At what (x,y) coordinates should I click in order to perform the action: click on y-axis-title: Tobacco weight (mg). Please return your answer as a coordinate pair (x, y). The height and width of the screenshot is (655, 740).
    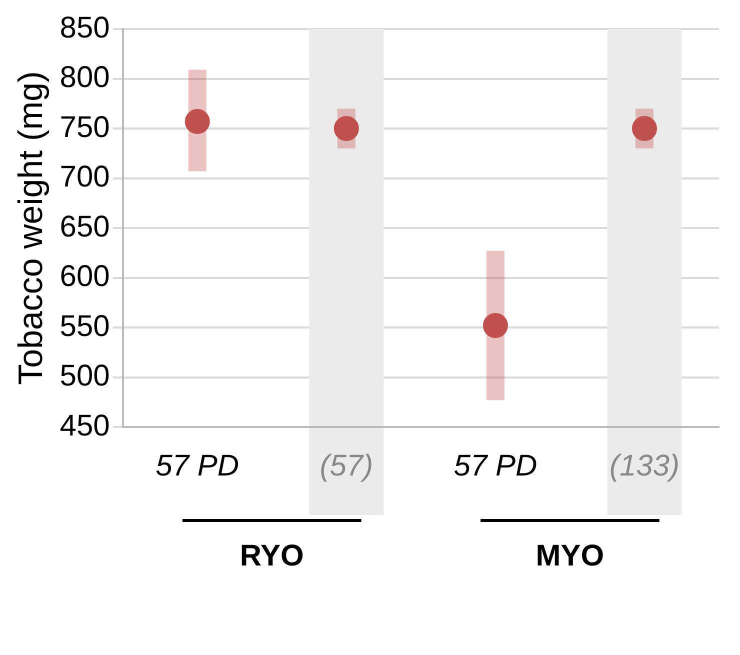
    Looking at the image, I should click on (31, 228).